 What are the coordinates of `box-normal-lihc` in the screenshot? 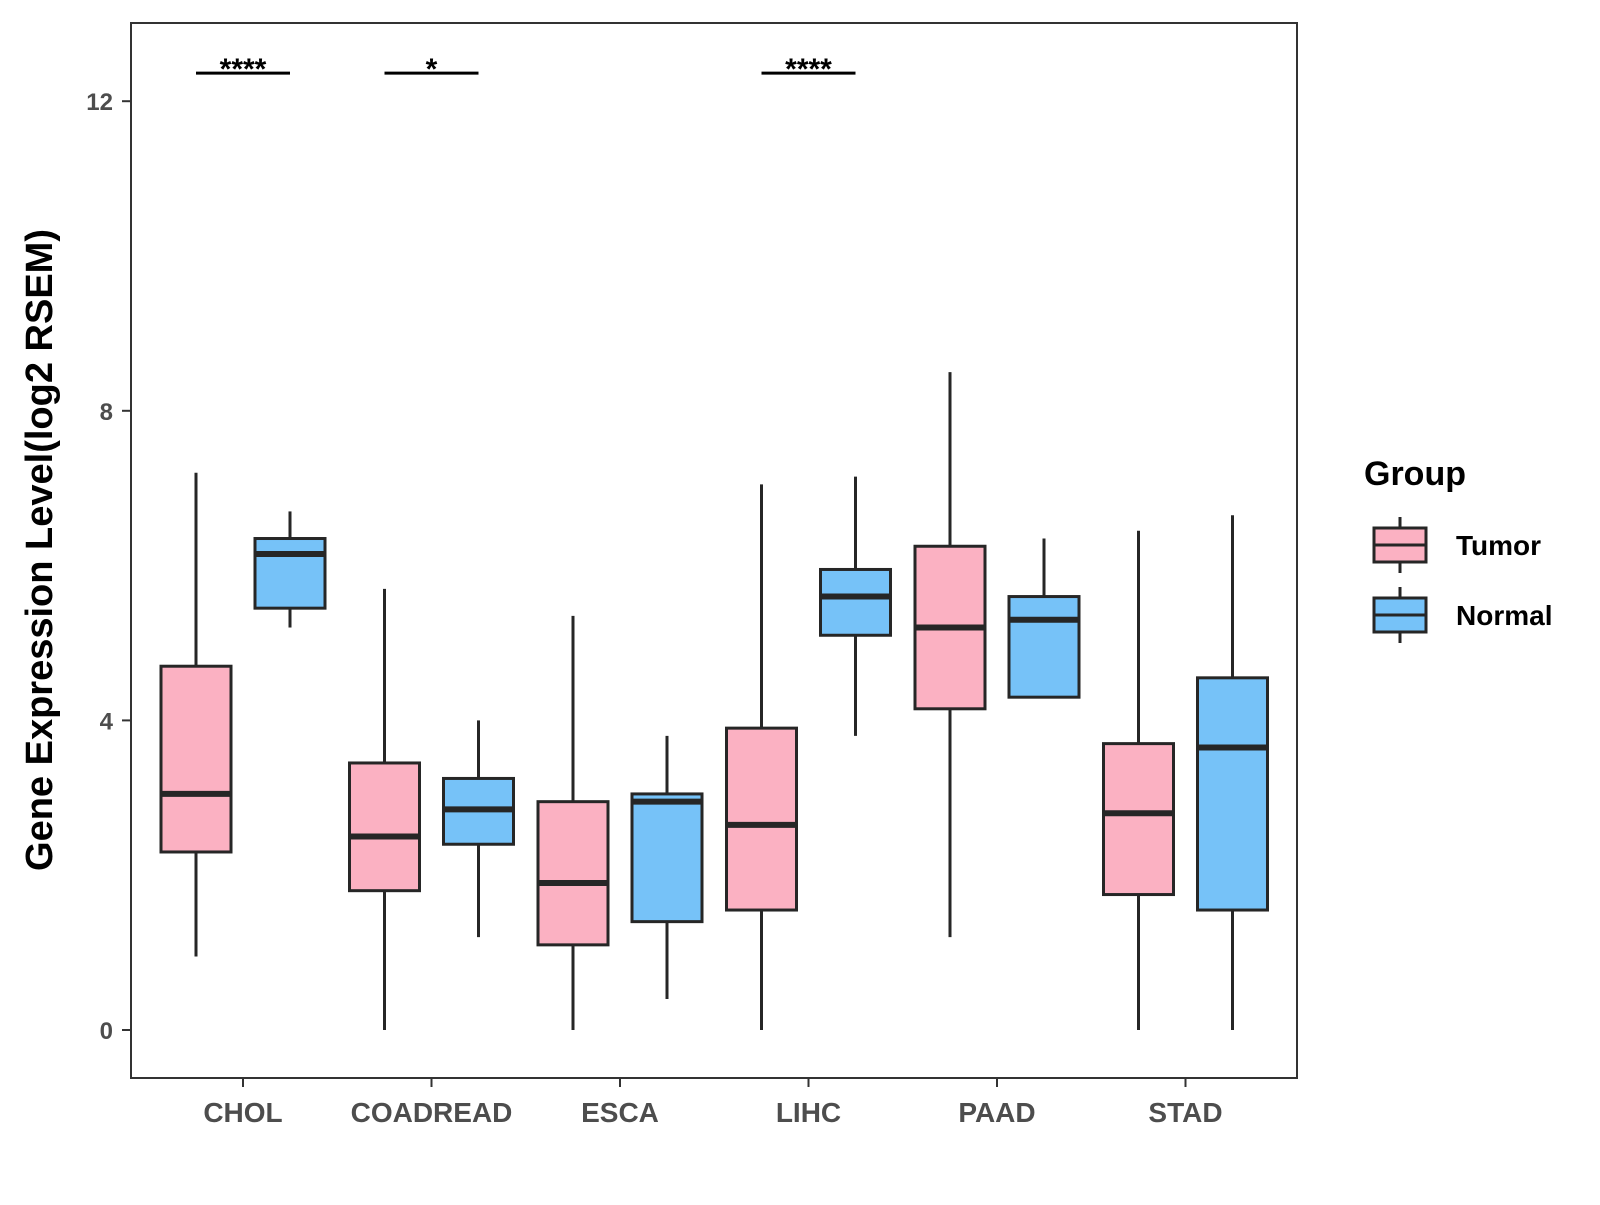 It's located at (855, 606).